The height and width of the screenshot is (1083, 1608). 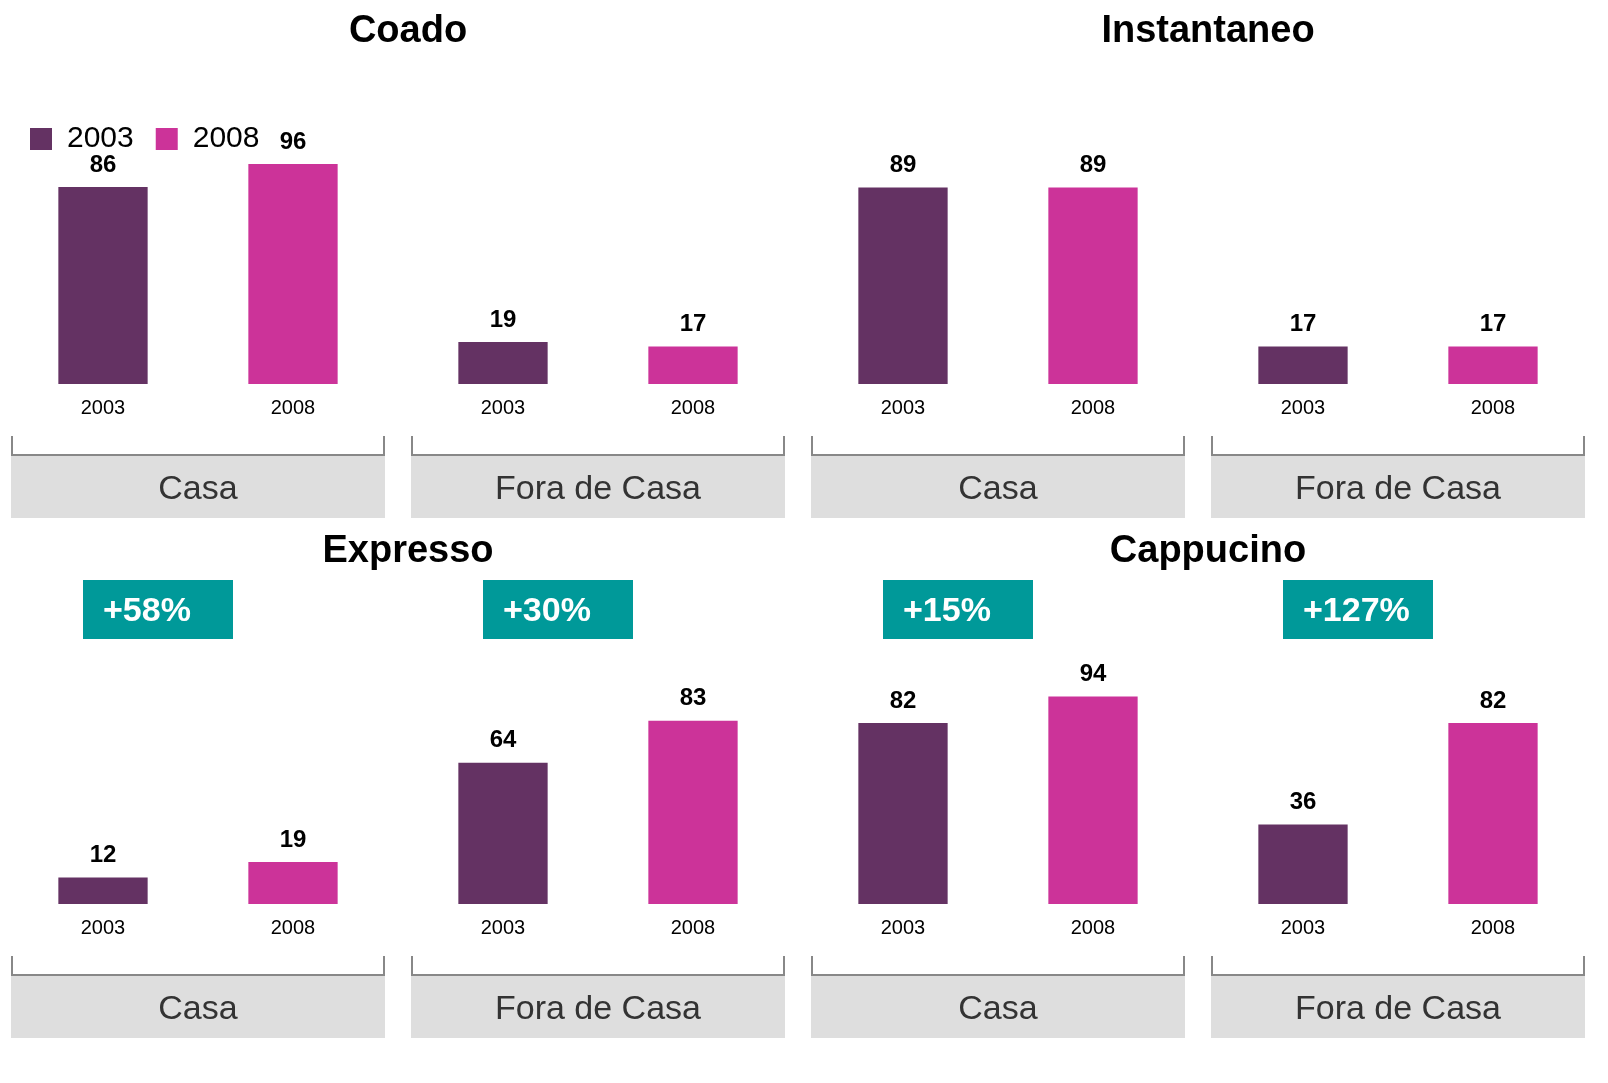 I want to click on chart-title: Expresso, so click(x=408, y=550).